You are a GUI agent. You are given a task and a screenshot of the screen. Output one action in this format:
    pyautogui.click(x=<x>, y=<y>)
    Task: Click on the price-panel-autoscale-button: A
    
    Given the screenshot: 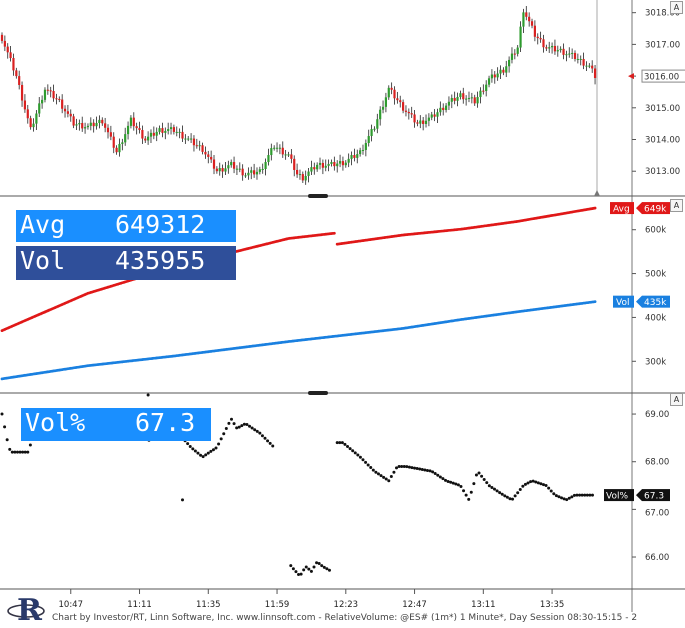 What is the action you would take?
    pyautogui.click(x=676, y=7)
    